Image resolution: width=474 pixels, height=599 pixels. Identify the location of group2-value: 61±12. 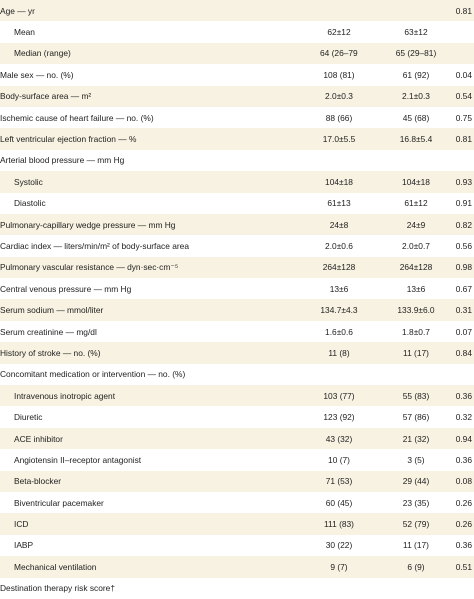
(416, 203).